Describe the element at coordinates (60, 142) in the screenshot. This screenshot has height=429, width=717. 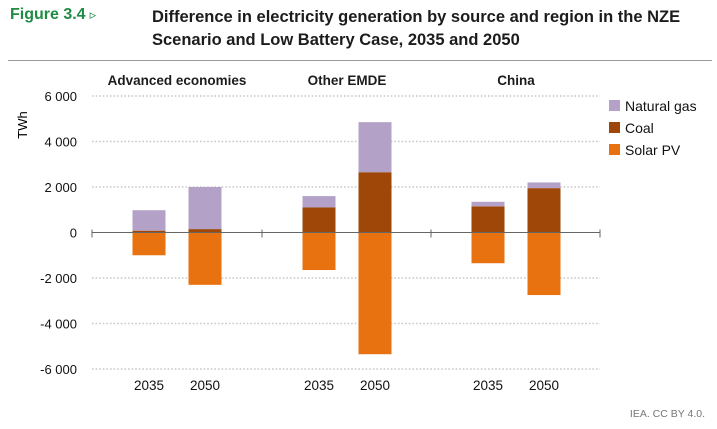
I see `y-tick-label: 4 000` at that location.